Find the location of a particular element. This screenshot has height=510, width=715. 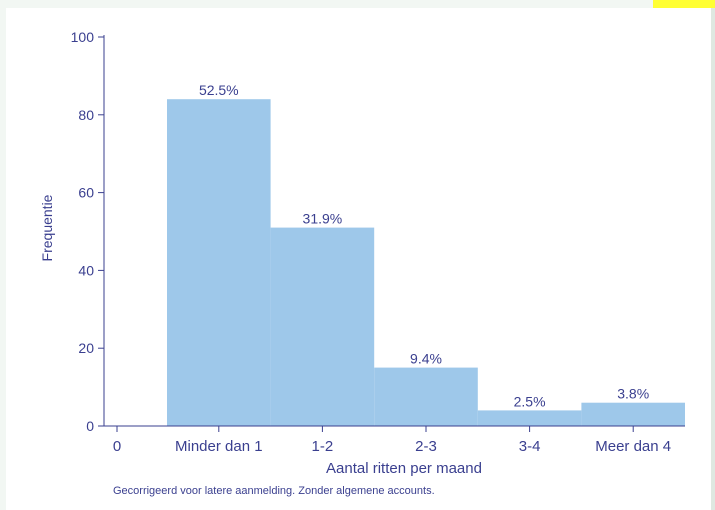

y-tick-label: 20 is located at coordinates (86, 348).